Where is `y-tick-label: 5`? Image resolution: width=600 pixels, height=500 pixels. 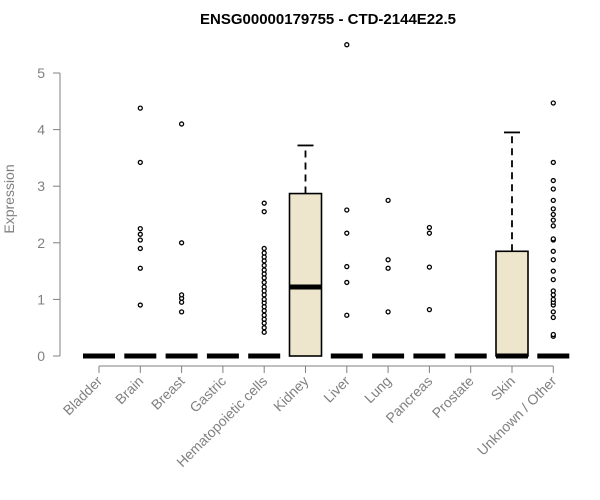
y-tick-label: 5 is located at coordinates (41, 73).